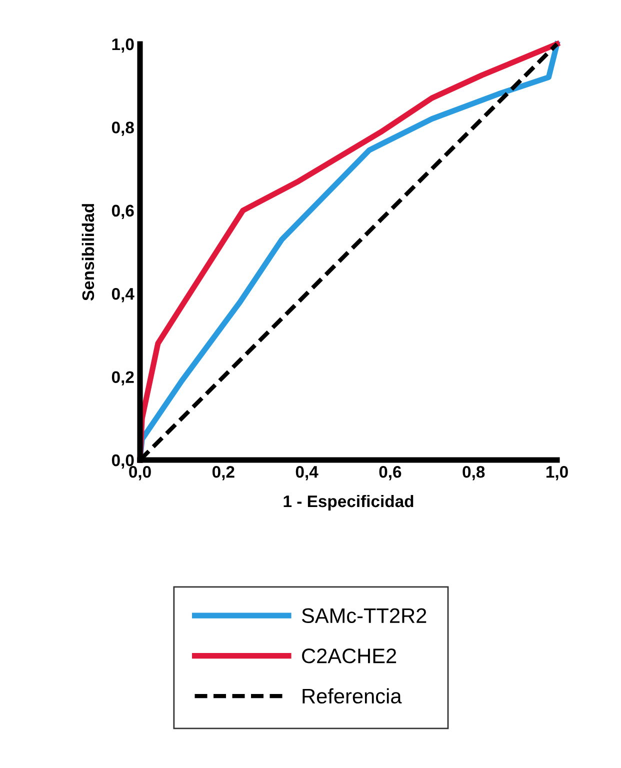  Describe the element at coordinates (349, 502) in the screenshot. I see `x-axis-title: 1 - Especificidad` at that location.